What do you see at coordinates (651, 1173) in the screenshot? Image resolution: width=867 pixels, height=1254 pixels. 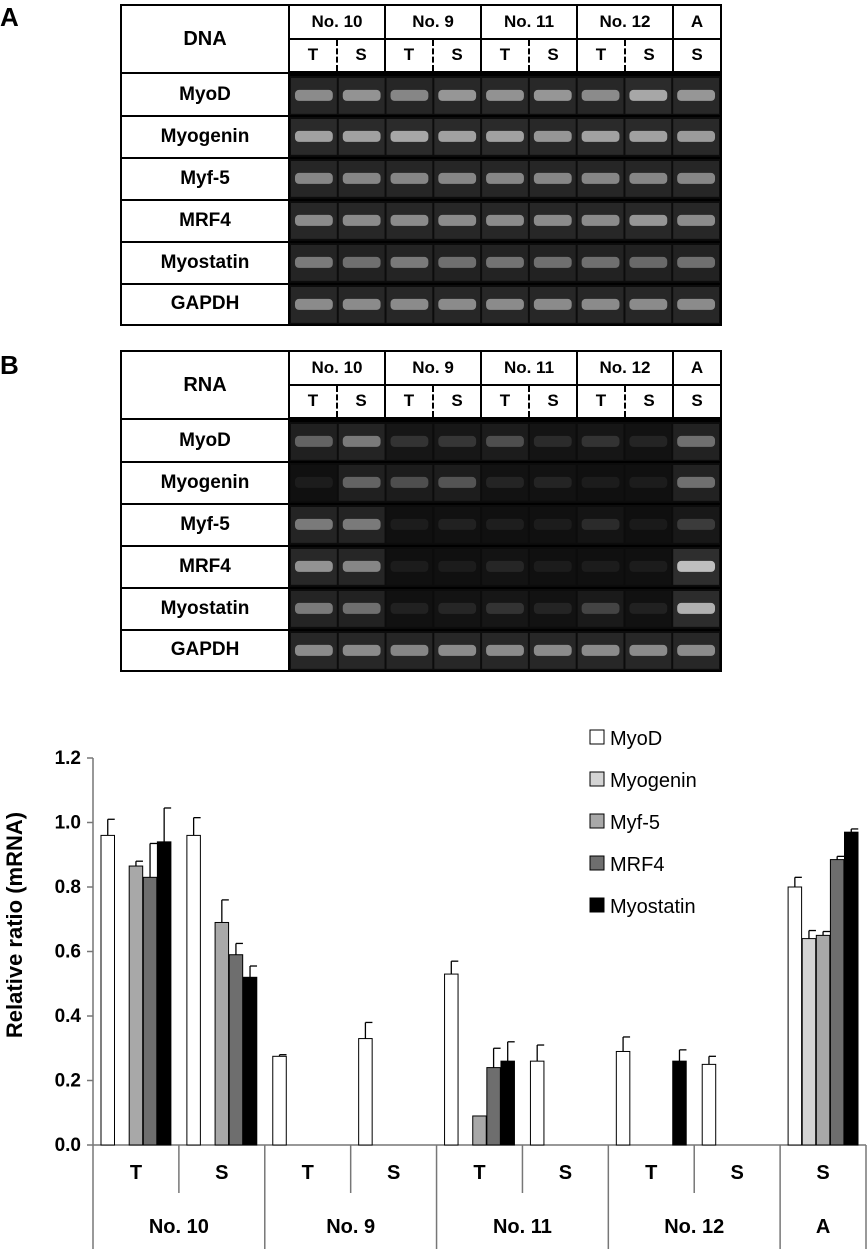 I see `x-lane-label: T` at bounding box center [651, 1173].